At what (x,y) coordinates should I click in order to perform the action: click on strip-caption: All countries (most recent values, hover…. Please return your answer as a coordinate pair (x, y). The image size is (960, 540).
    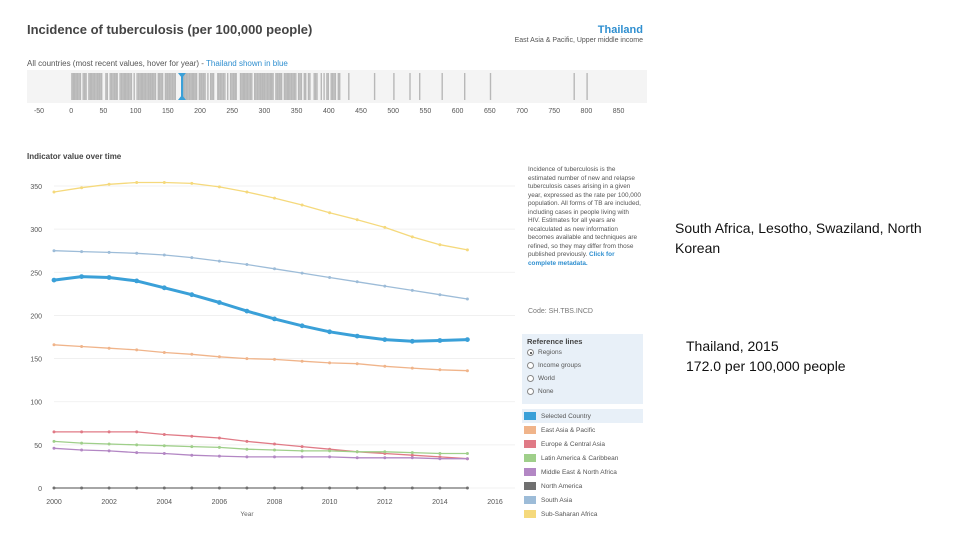
    Looking at the image, I should click on (157, 63).